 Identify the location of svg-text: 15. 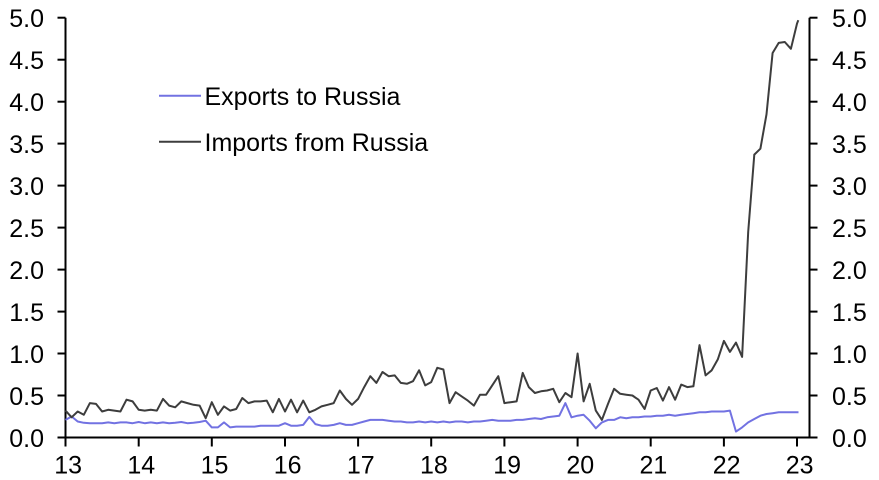
(215, 466).